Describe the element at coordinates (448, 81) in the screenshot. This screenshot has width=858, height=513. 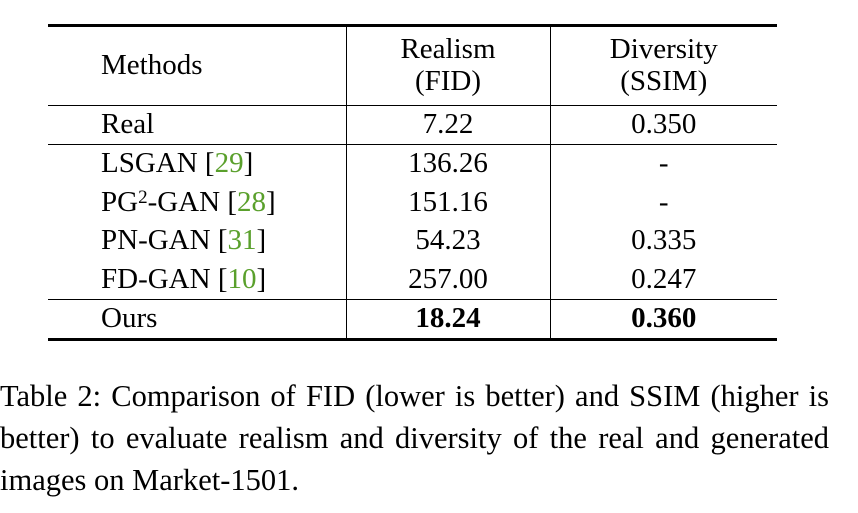
I see `header-realism-metric: (FID)` at that location.